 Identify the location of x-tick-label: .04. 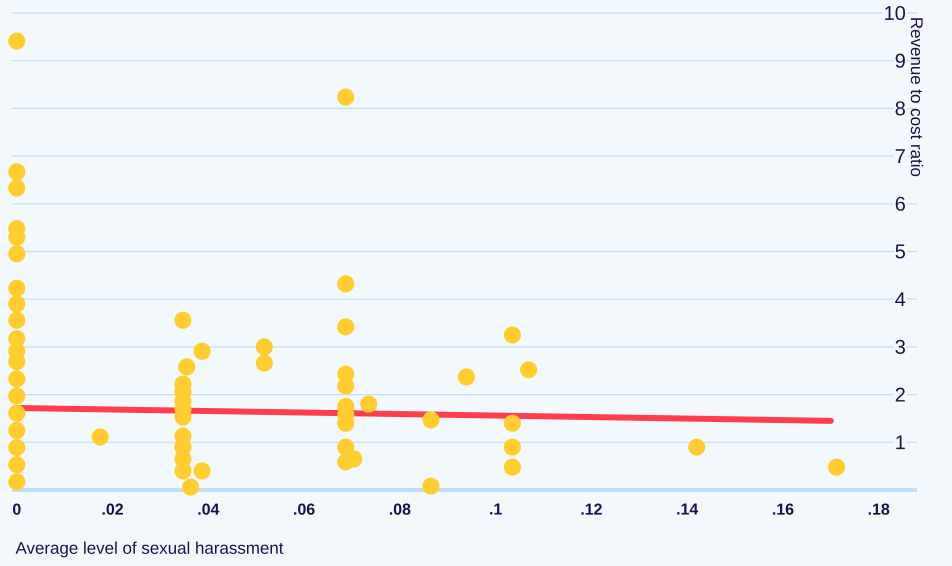
(209, 509).